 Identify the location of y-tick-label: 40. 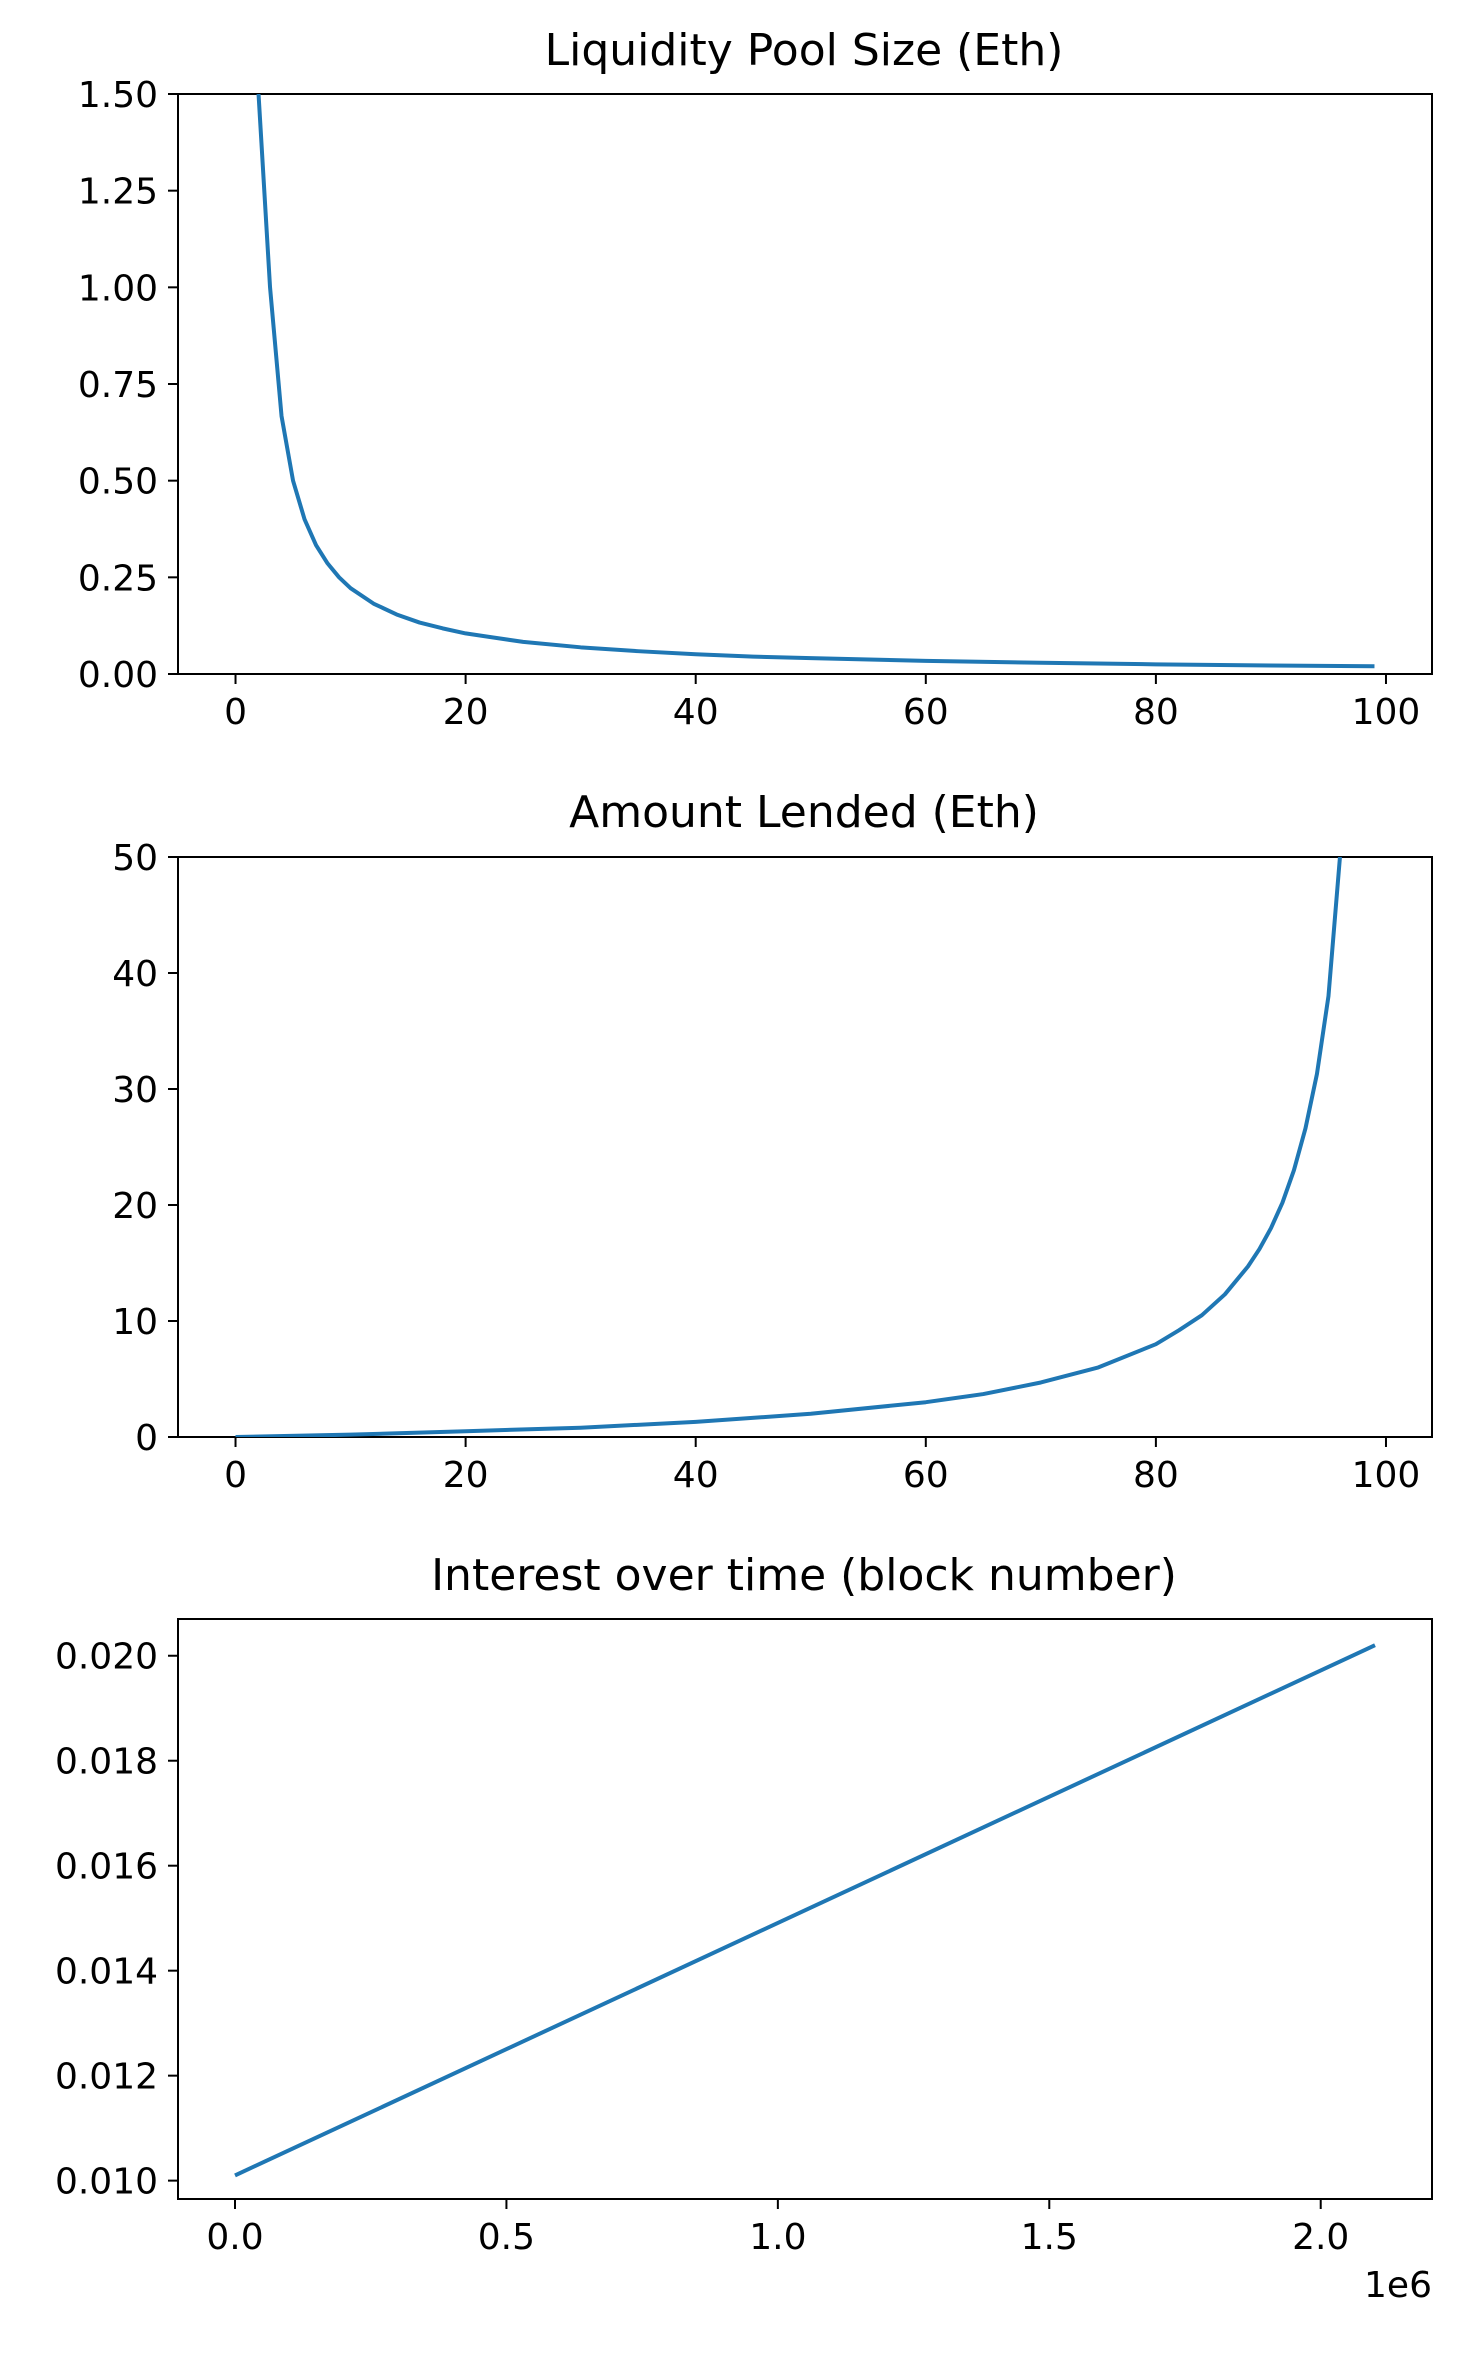
(135, 974).